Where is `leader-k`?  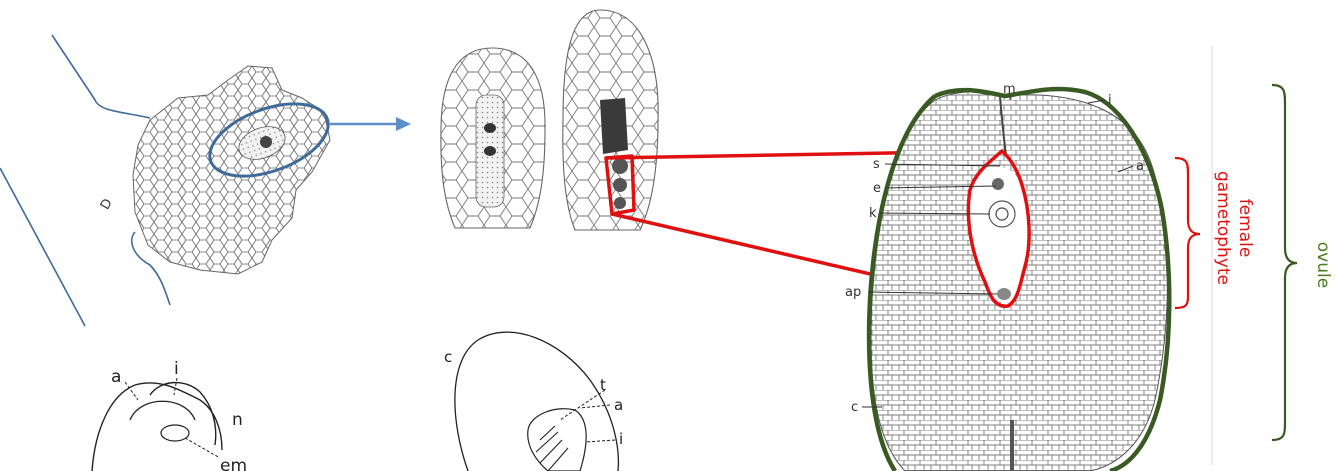
leader-k is located at coordinates (935, 213).